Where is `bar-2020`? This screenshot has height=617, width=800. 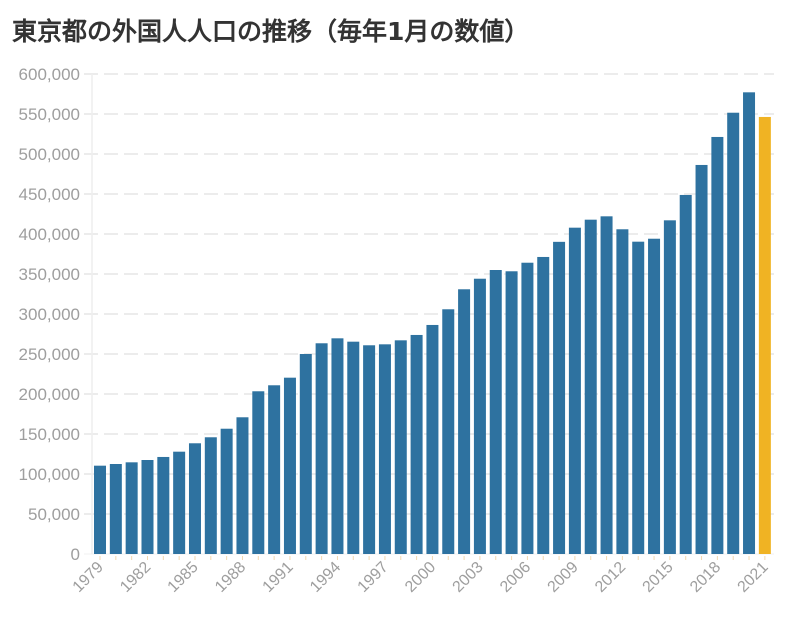
bar-2020 is located at coordinates (749, 323).